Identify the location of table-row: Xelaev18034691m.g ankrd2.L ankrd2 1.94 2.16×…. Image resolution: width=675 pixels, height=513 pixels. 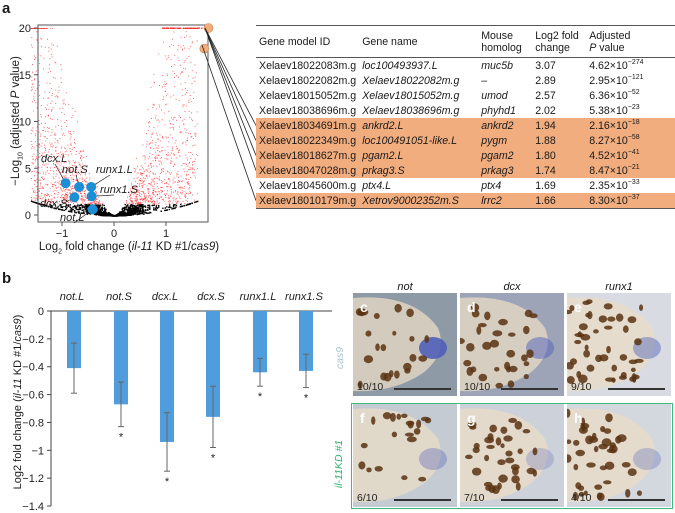
(465, 125).